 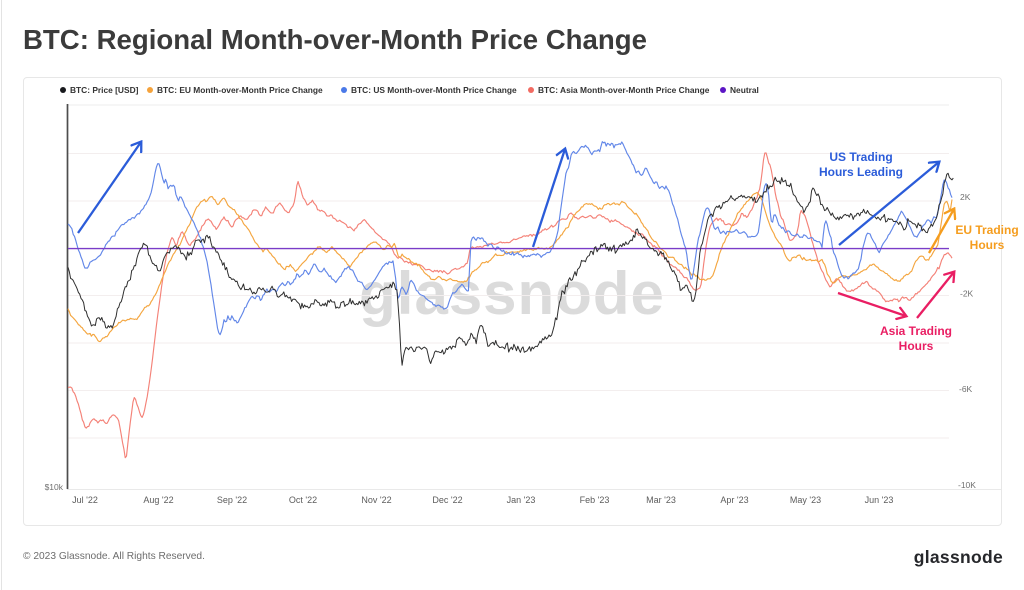 I want to click on svg-text: Feb '23, so click(x=595, y=500).